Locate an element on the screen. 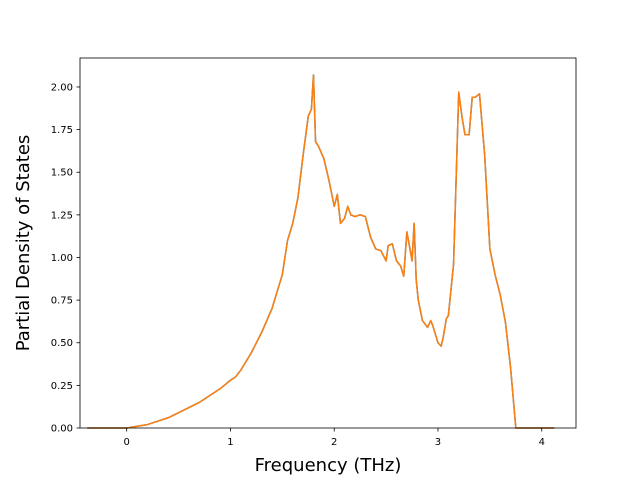 The height and width of the screenshot is (480, 640). x-tick-label: 1 is located at coordinates (230, 442).